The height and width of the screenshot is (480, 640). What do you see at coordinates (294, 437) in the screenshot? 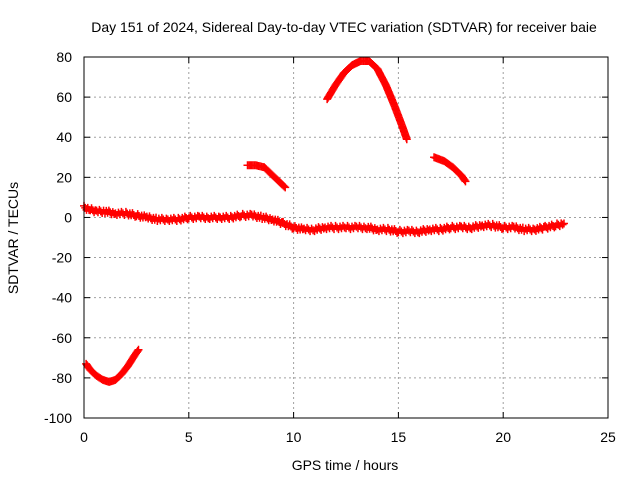
I see `x-tick-label: 10` at bounding box center [294, 437].